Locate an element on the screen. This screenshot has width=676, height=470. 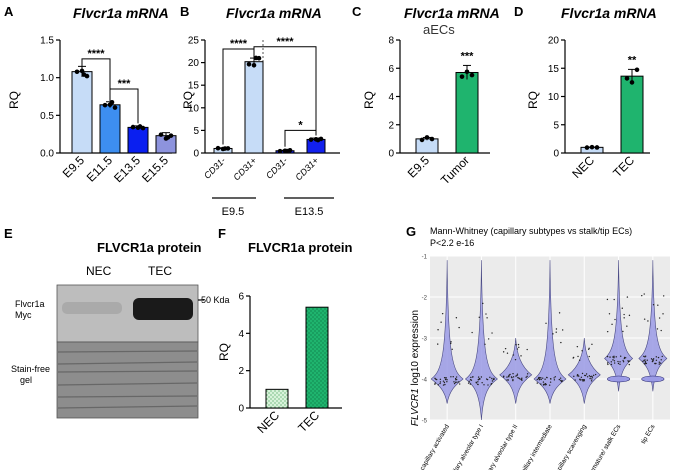
panel-a-xtick-label: E11.5 is located at coordinates (100, 169).